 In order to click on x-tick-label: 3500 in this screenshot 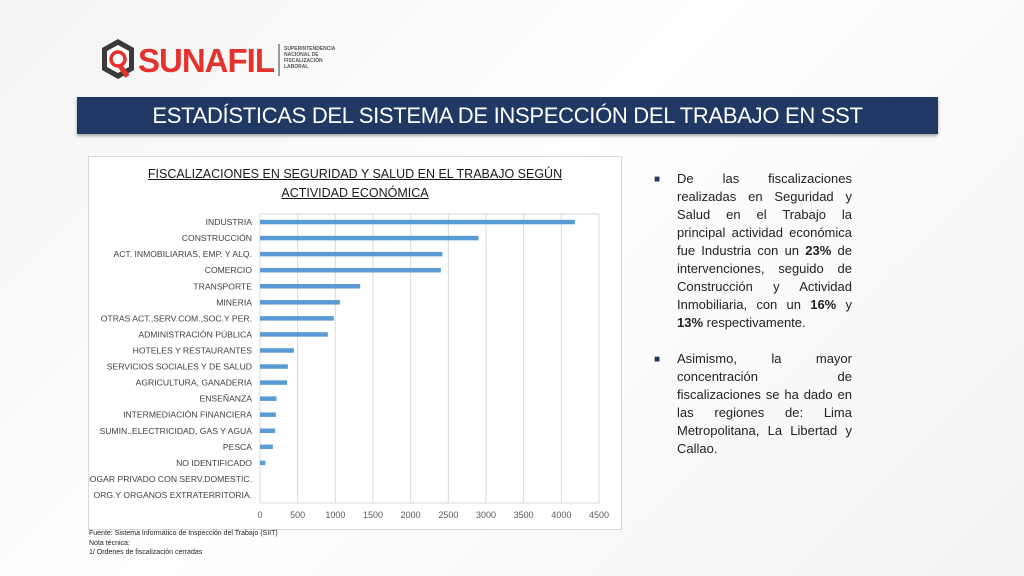, I will do `click(524, 515)`.